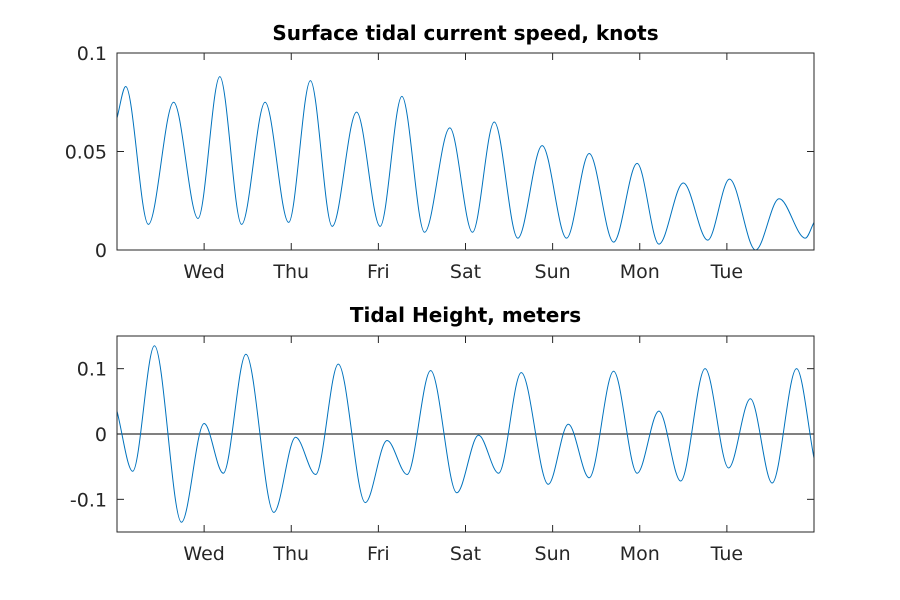 This screenshot has height=600, width=900. Describe the element at coordinates (86, 153) in the screenshot. I see `y-tick-label: 0.05` at that location.